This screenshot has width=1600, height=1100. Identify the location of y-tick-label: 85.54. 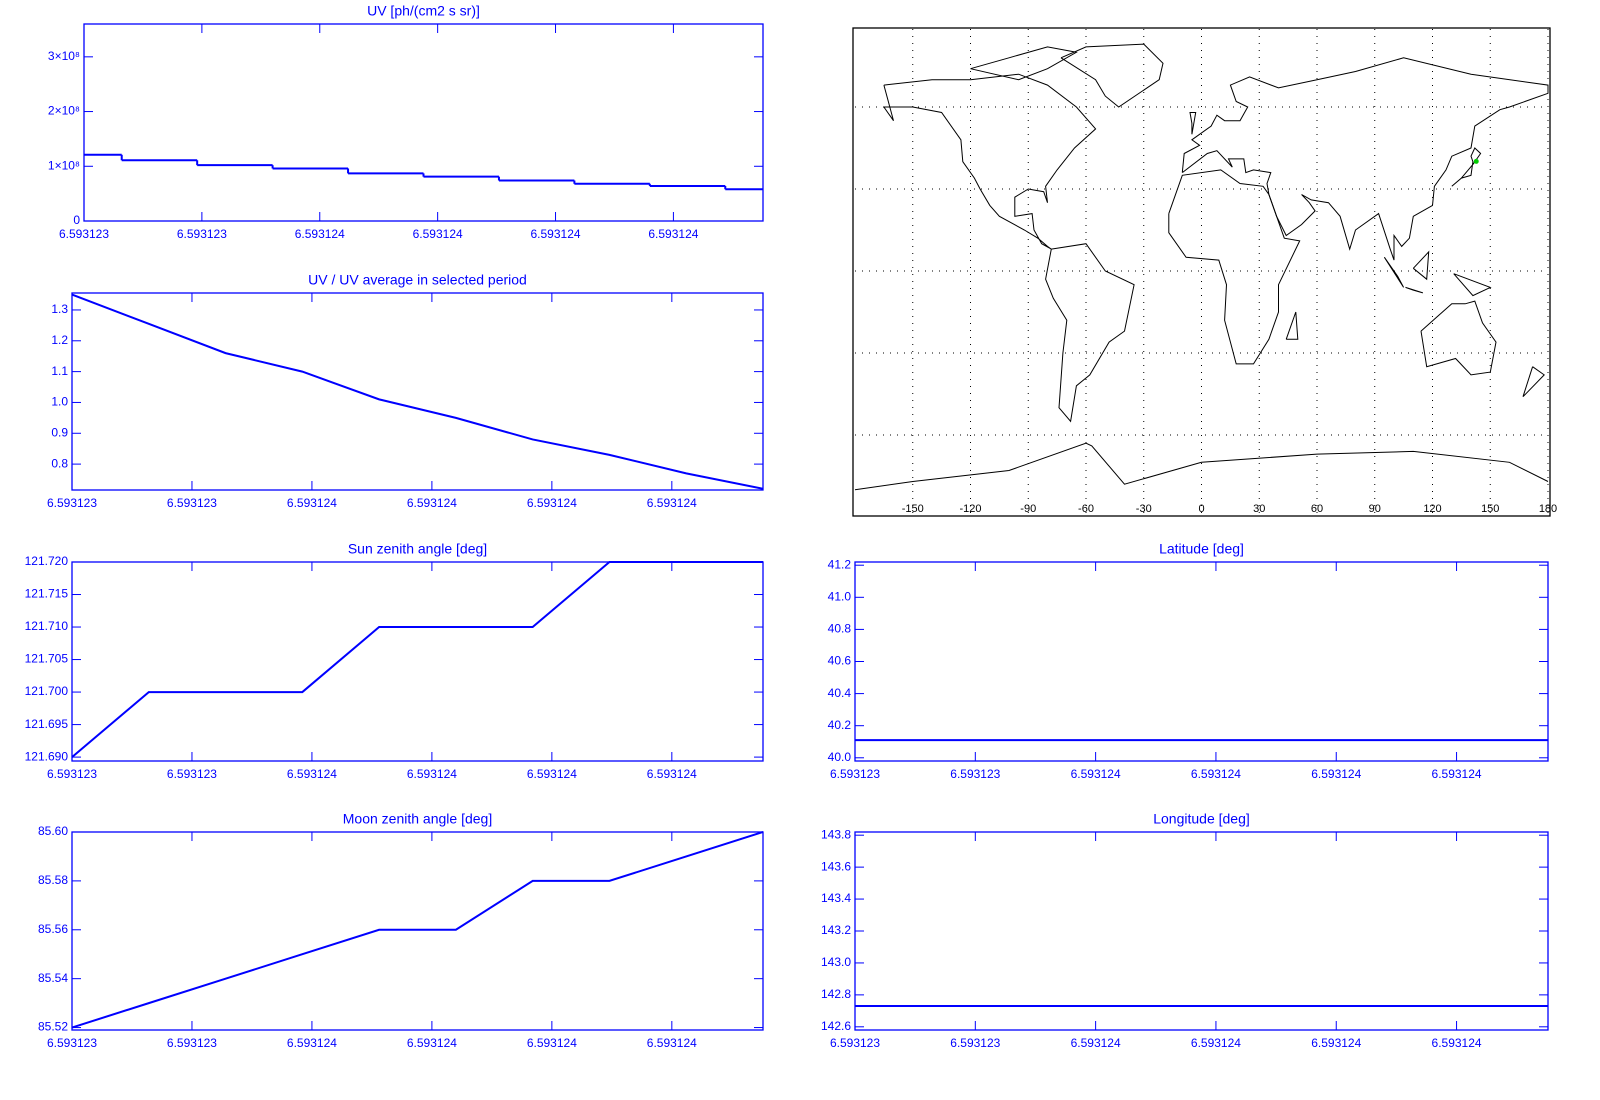
(53, 978).